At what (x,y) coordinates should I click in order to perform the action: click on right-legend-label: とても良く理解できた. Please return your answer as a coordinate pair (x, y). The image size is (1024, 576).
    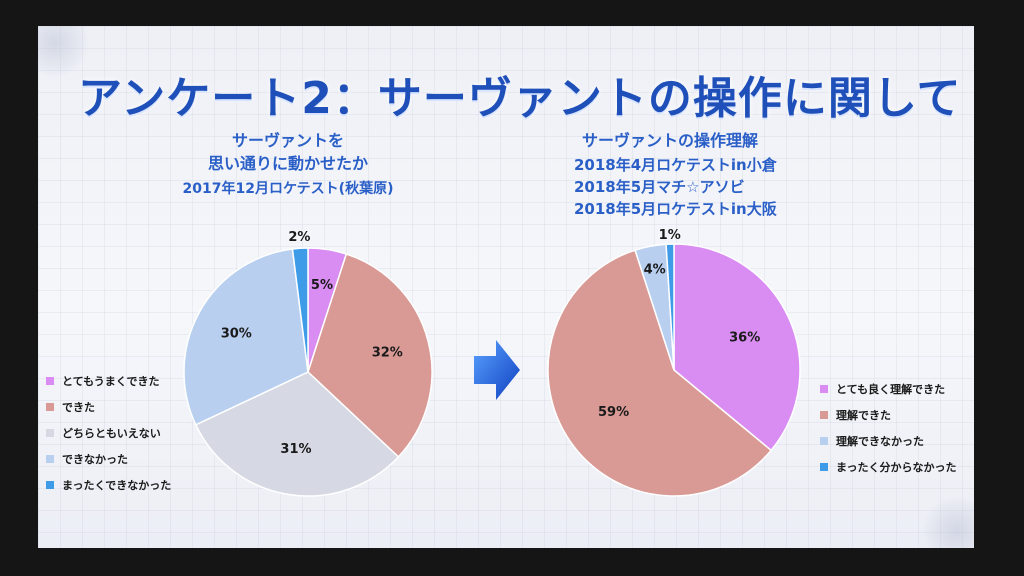
    Looking at the image, I should click on (891, 389).